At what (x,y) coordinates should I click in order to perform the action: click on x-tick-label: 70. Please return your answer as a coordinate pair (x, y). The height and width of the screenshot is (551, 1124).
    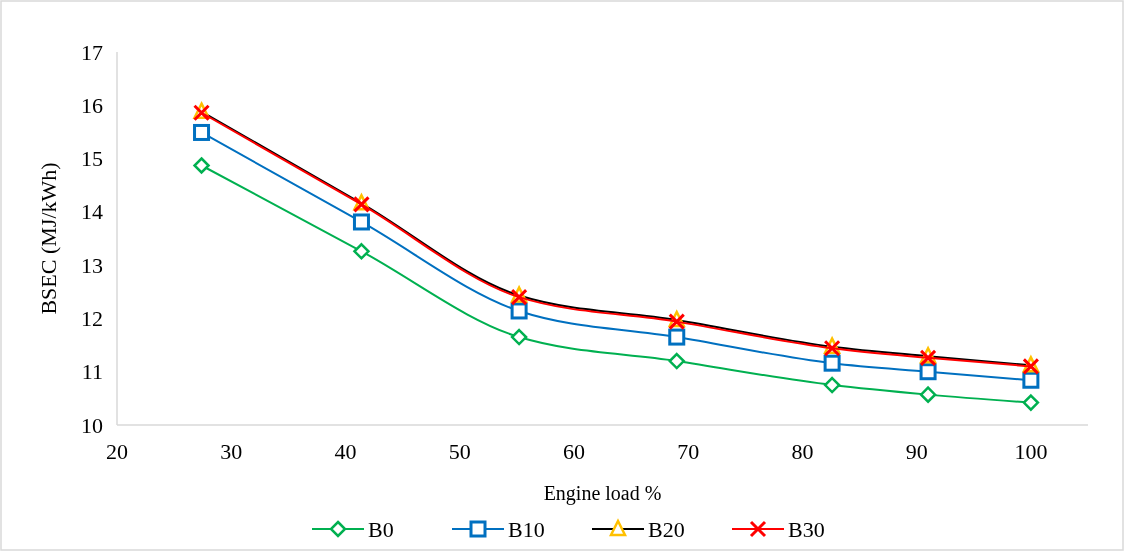
    Looking at the image, I should click on (688, 451).